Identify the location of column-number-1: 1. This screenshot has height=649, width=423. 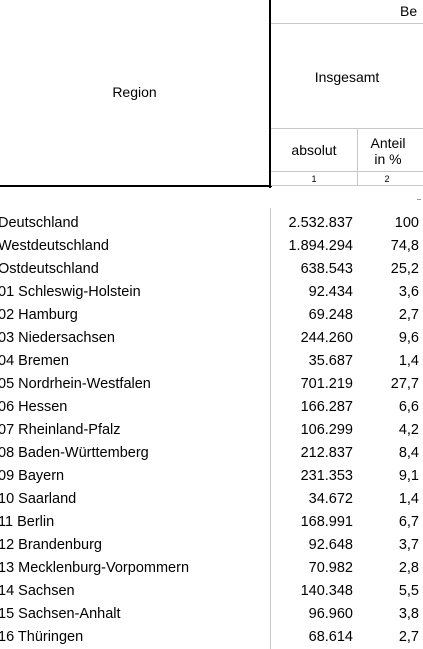
(314, 179).